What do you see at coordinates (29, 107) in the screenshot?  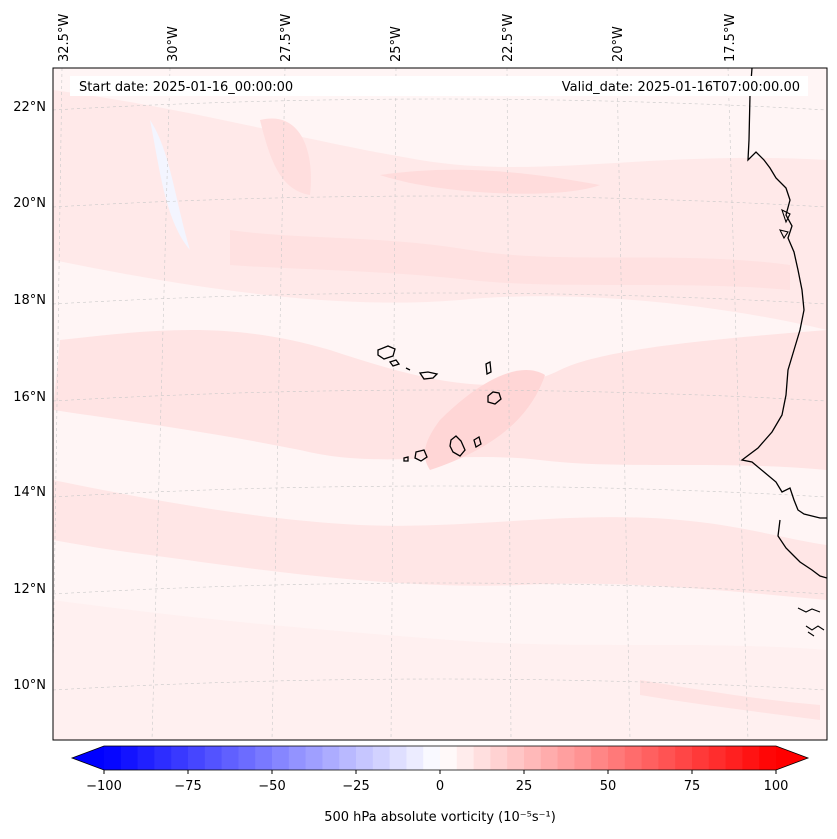 I see `lat-label-22n: 22°N` at bounding box center [29, 107].